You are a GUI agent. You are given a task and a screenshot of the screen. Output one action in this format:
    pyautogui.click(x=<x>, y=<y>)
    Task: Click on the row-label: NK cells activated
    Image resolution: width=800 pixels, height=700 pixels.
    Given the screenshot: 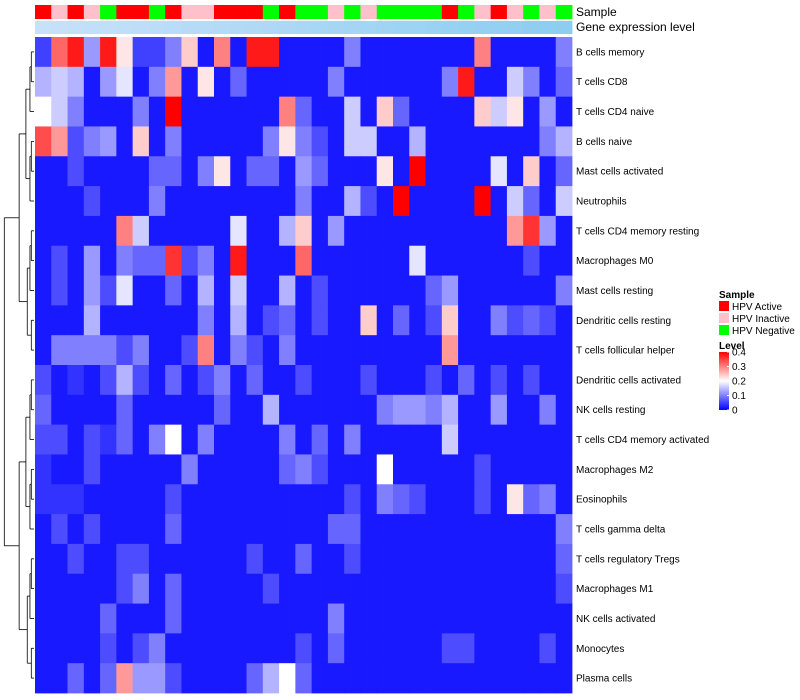 What is the action you would take?
    pyautogui.click(x=615, y=619)
    